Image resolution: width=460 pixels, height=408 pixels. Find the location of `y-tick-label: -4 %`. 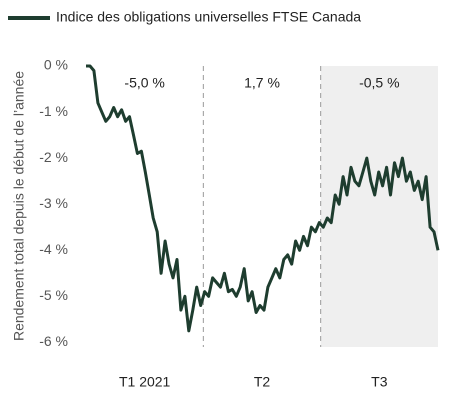

y-tick-label: -4 % is located at coordinates (53, 249).